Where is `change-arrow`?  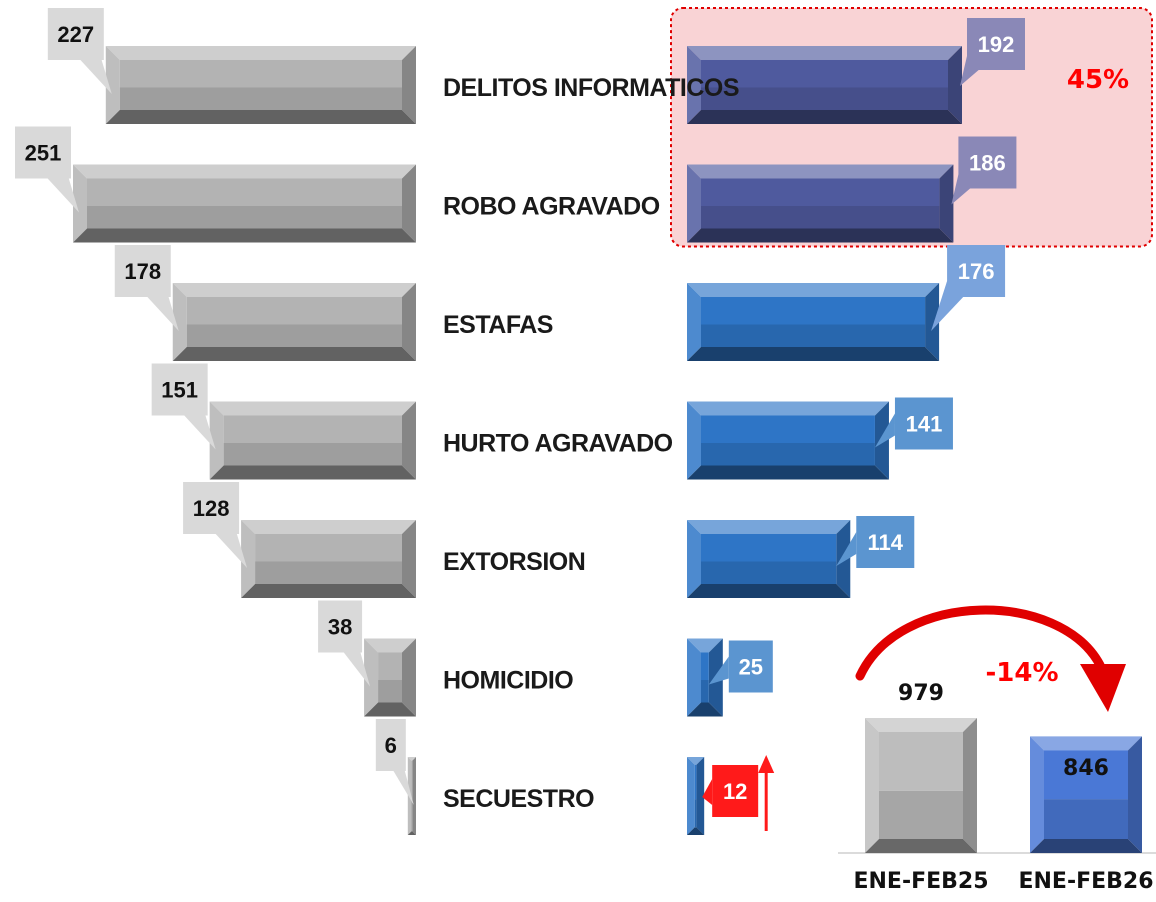 change-arrow is located at coordinates (990, 658).